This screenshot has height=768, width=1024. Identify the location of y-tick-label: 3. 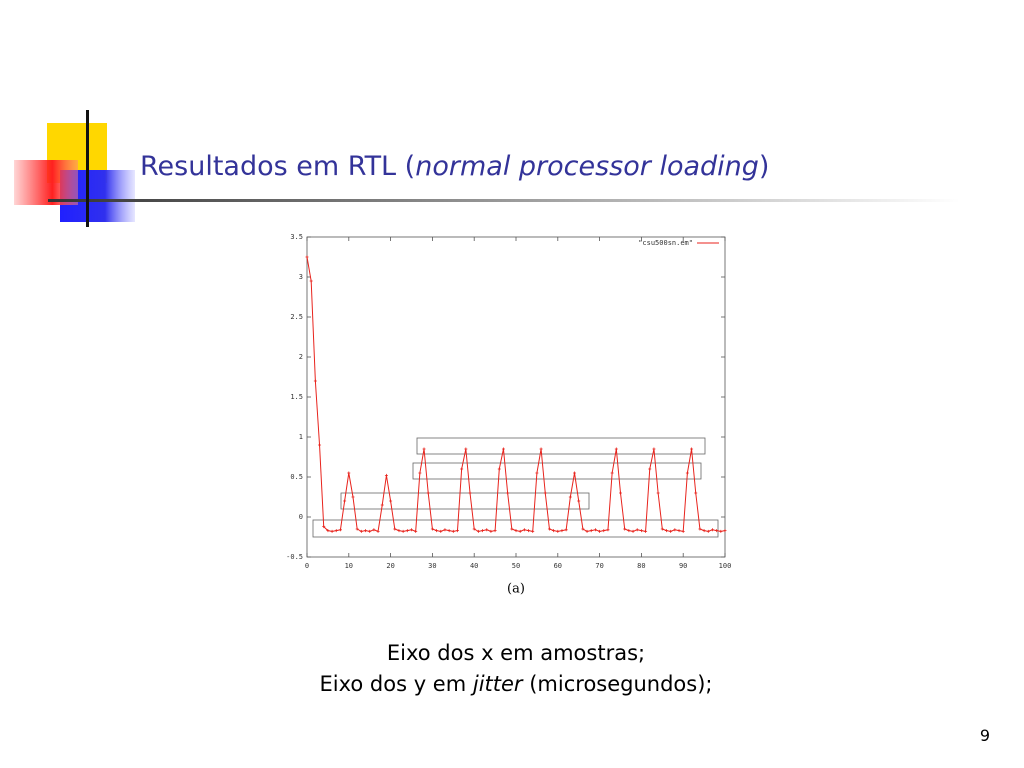
(301, 277).